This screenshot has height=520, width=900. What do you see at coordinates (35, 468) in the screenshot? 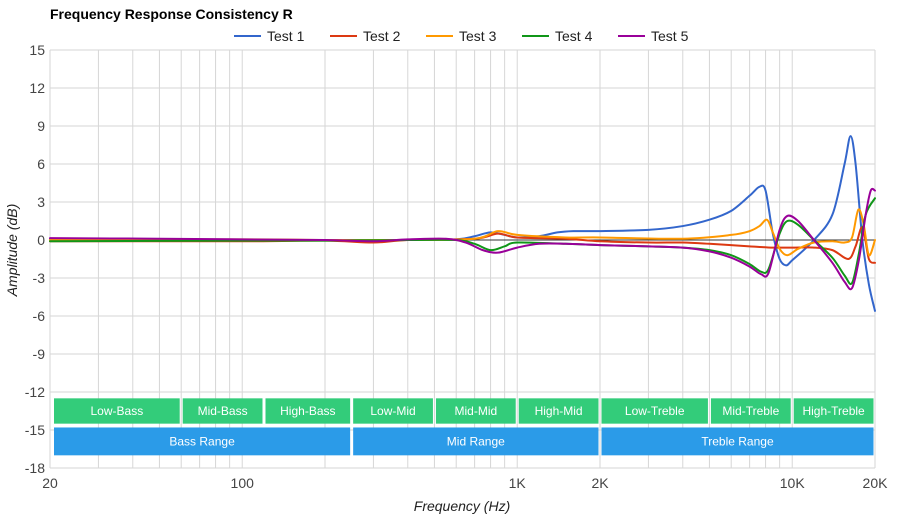
I see `y-tick-label: -18` at bounding box center [35, 468].